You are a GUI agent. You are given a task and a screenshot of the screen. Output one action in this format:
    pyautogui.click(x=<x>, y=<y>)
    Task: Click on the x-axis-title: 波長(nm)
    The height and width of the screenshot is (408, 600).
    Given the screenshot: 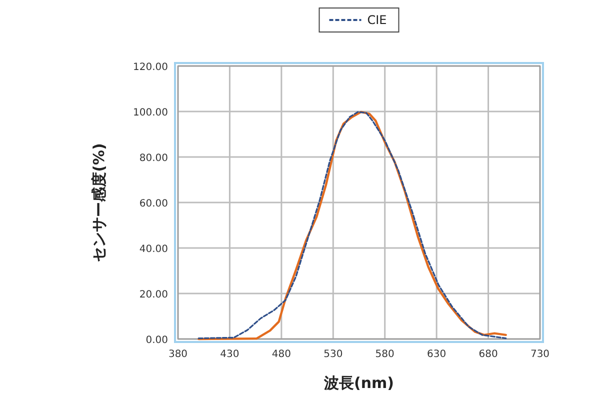 What is the action you would take?
    pyautogui.click(x=358, y=383)
    